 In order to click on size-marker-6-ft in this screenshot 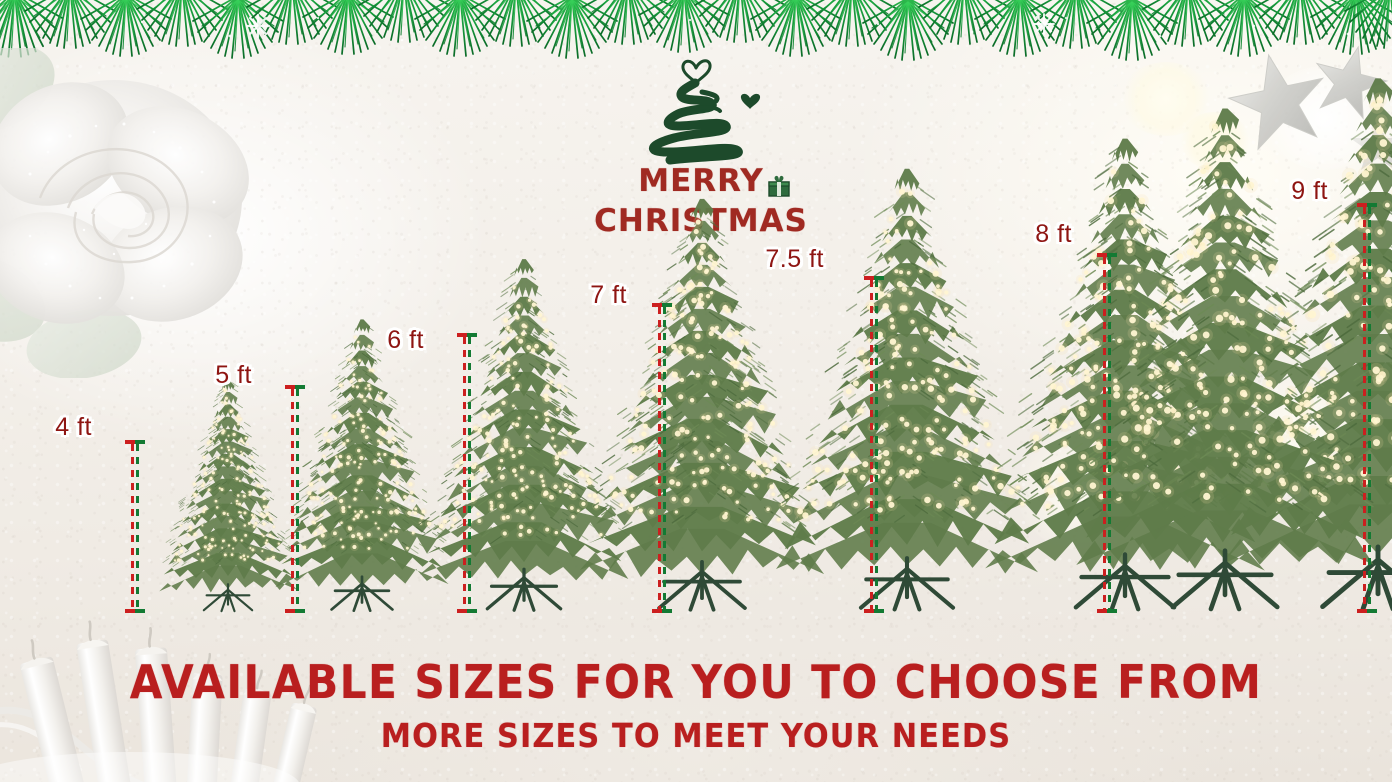, I will do `click(467, 473)`.